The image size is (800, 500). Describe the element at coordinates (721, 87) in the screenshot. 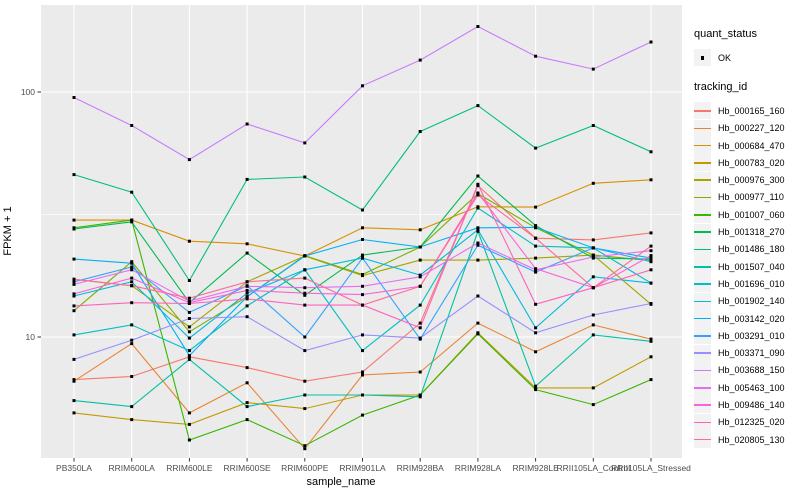

I see `legend-title-tracking-id: tracking_id` at that location.